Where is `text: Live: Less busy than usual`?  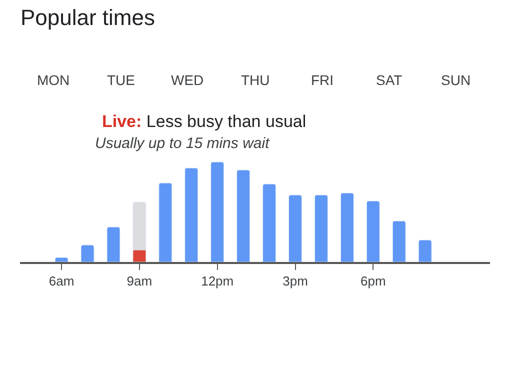 text: Live: Less busy than usual is located at coordinates (204, 121).